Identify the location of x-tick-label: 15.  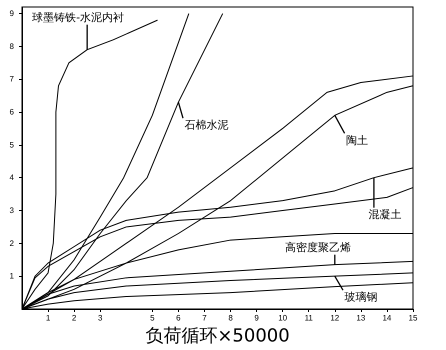
(413, 318).